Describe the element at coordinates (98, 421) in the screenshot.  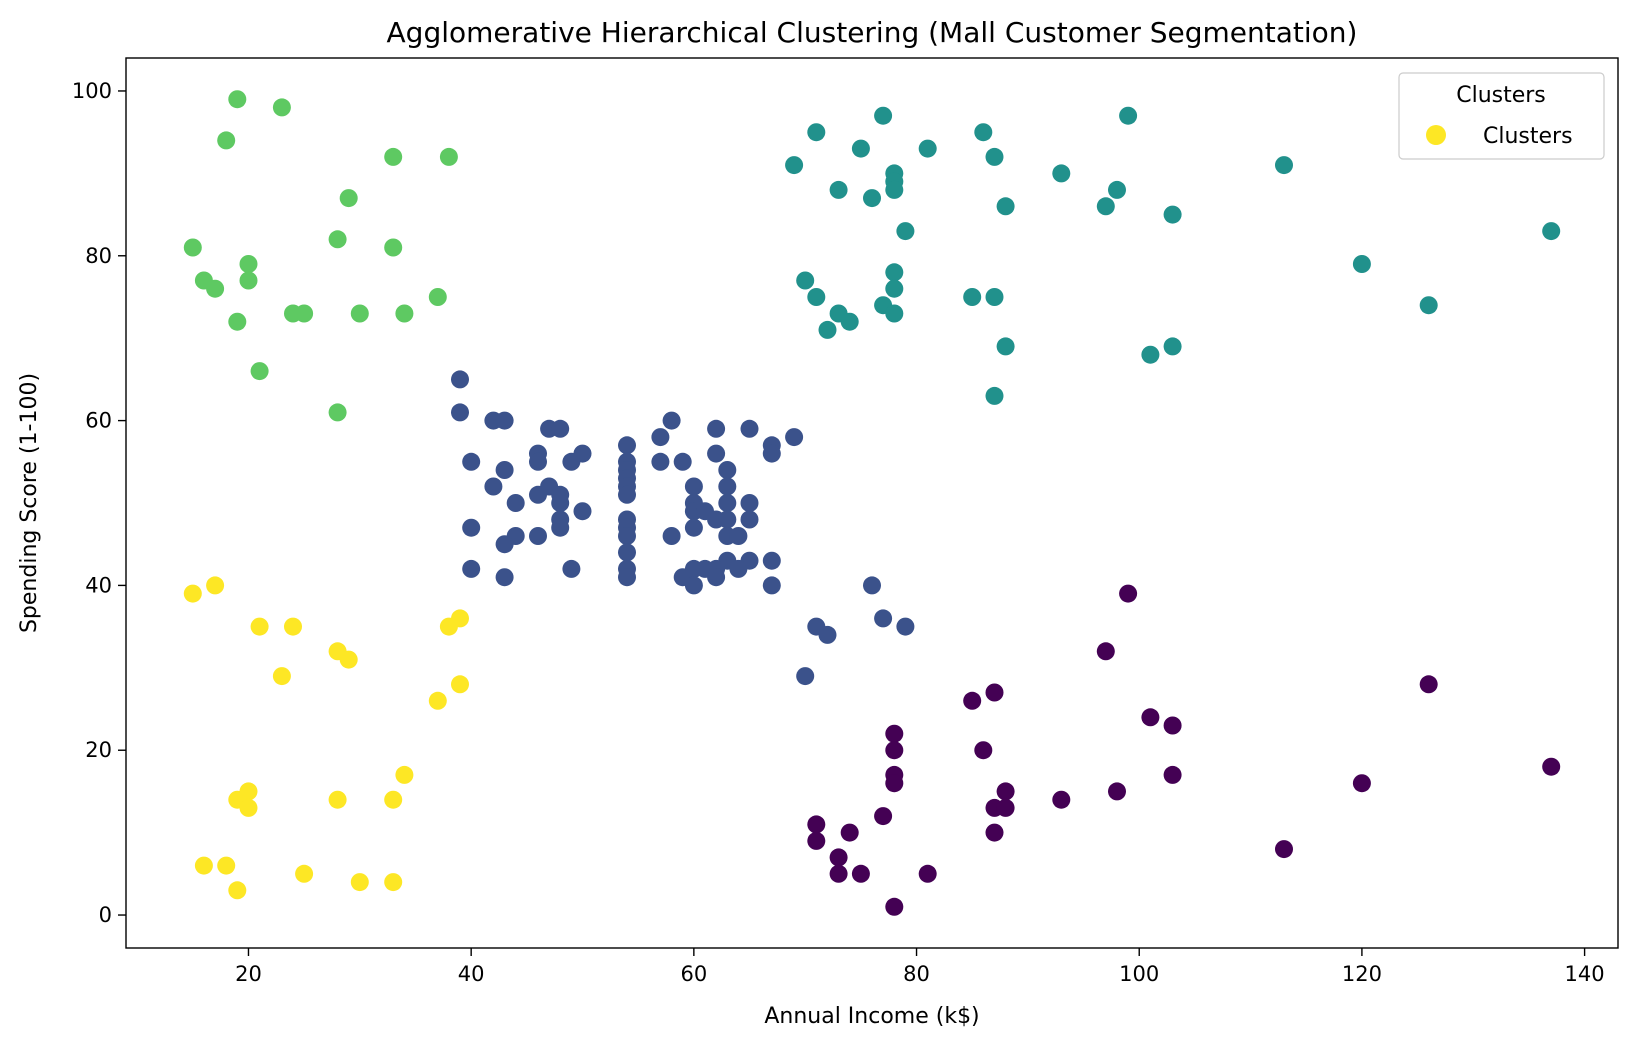
I see `y-tick-label: 60` at that location.